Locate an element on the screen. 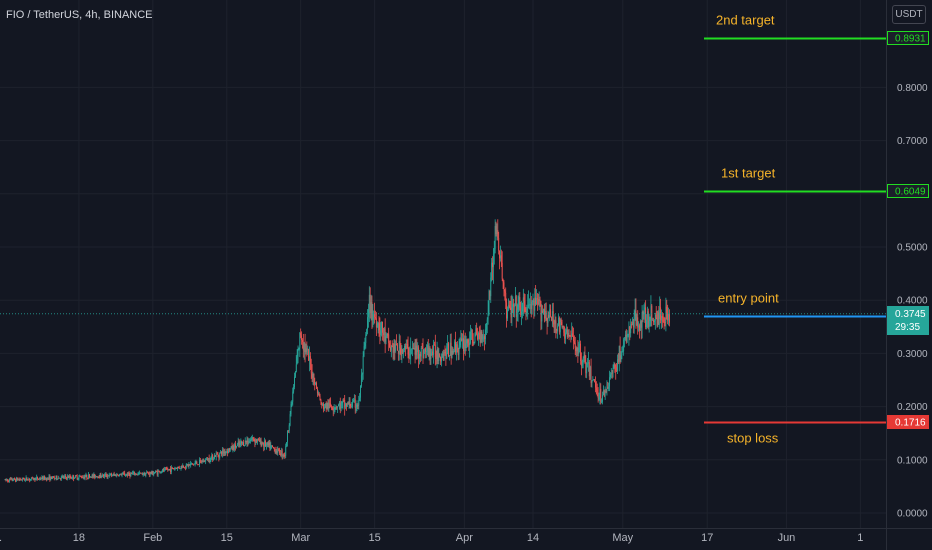 This screenshot has height=550, width=932. time-axis: 2021 18 Feb 15 Mar 15 Apr 14 May 17 Jun 1 is located at coordinates (466, 536).